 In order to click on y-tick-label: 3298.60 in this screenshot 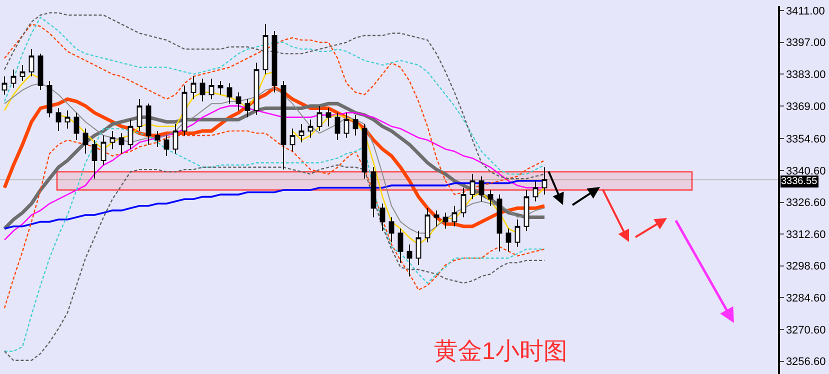, I will do `click(806, 266)`.